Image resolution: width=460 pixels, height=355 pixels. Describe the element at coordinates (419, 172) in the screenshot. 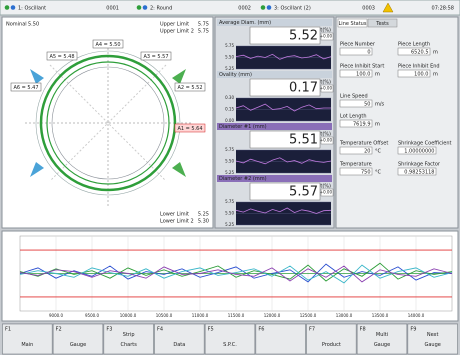

I see `field-value: 0.98253118` at that location.